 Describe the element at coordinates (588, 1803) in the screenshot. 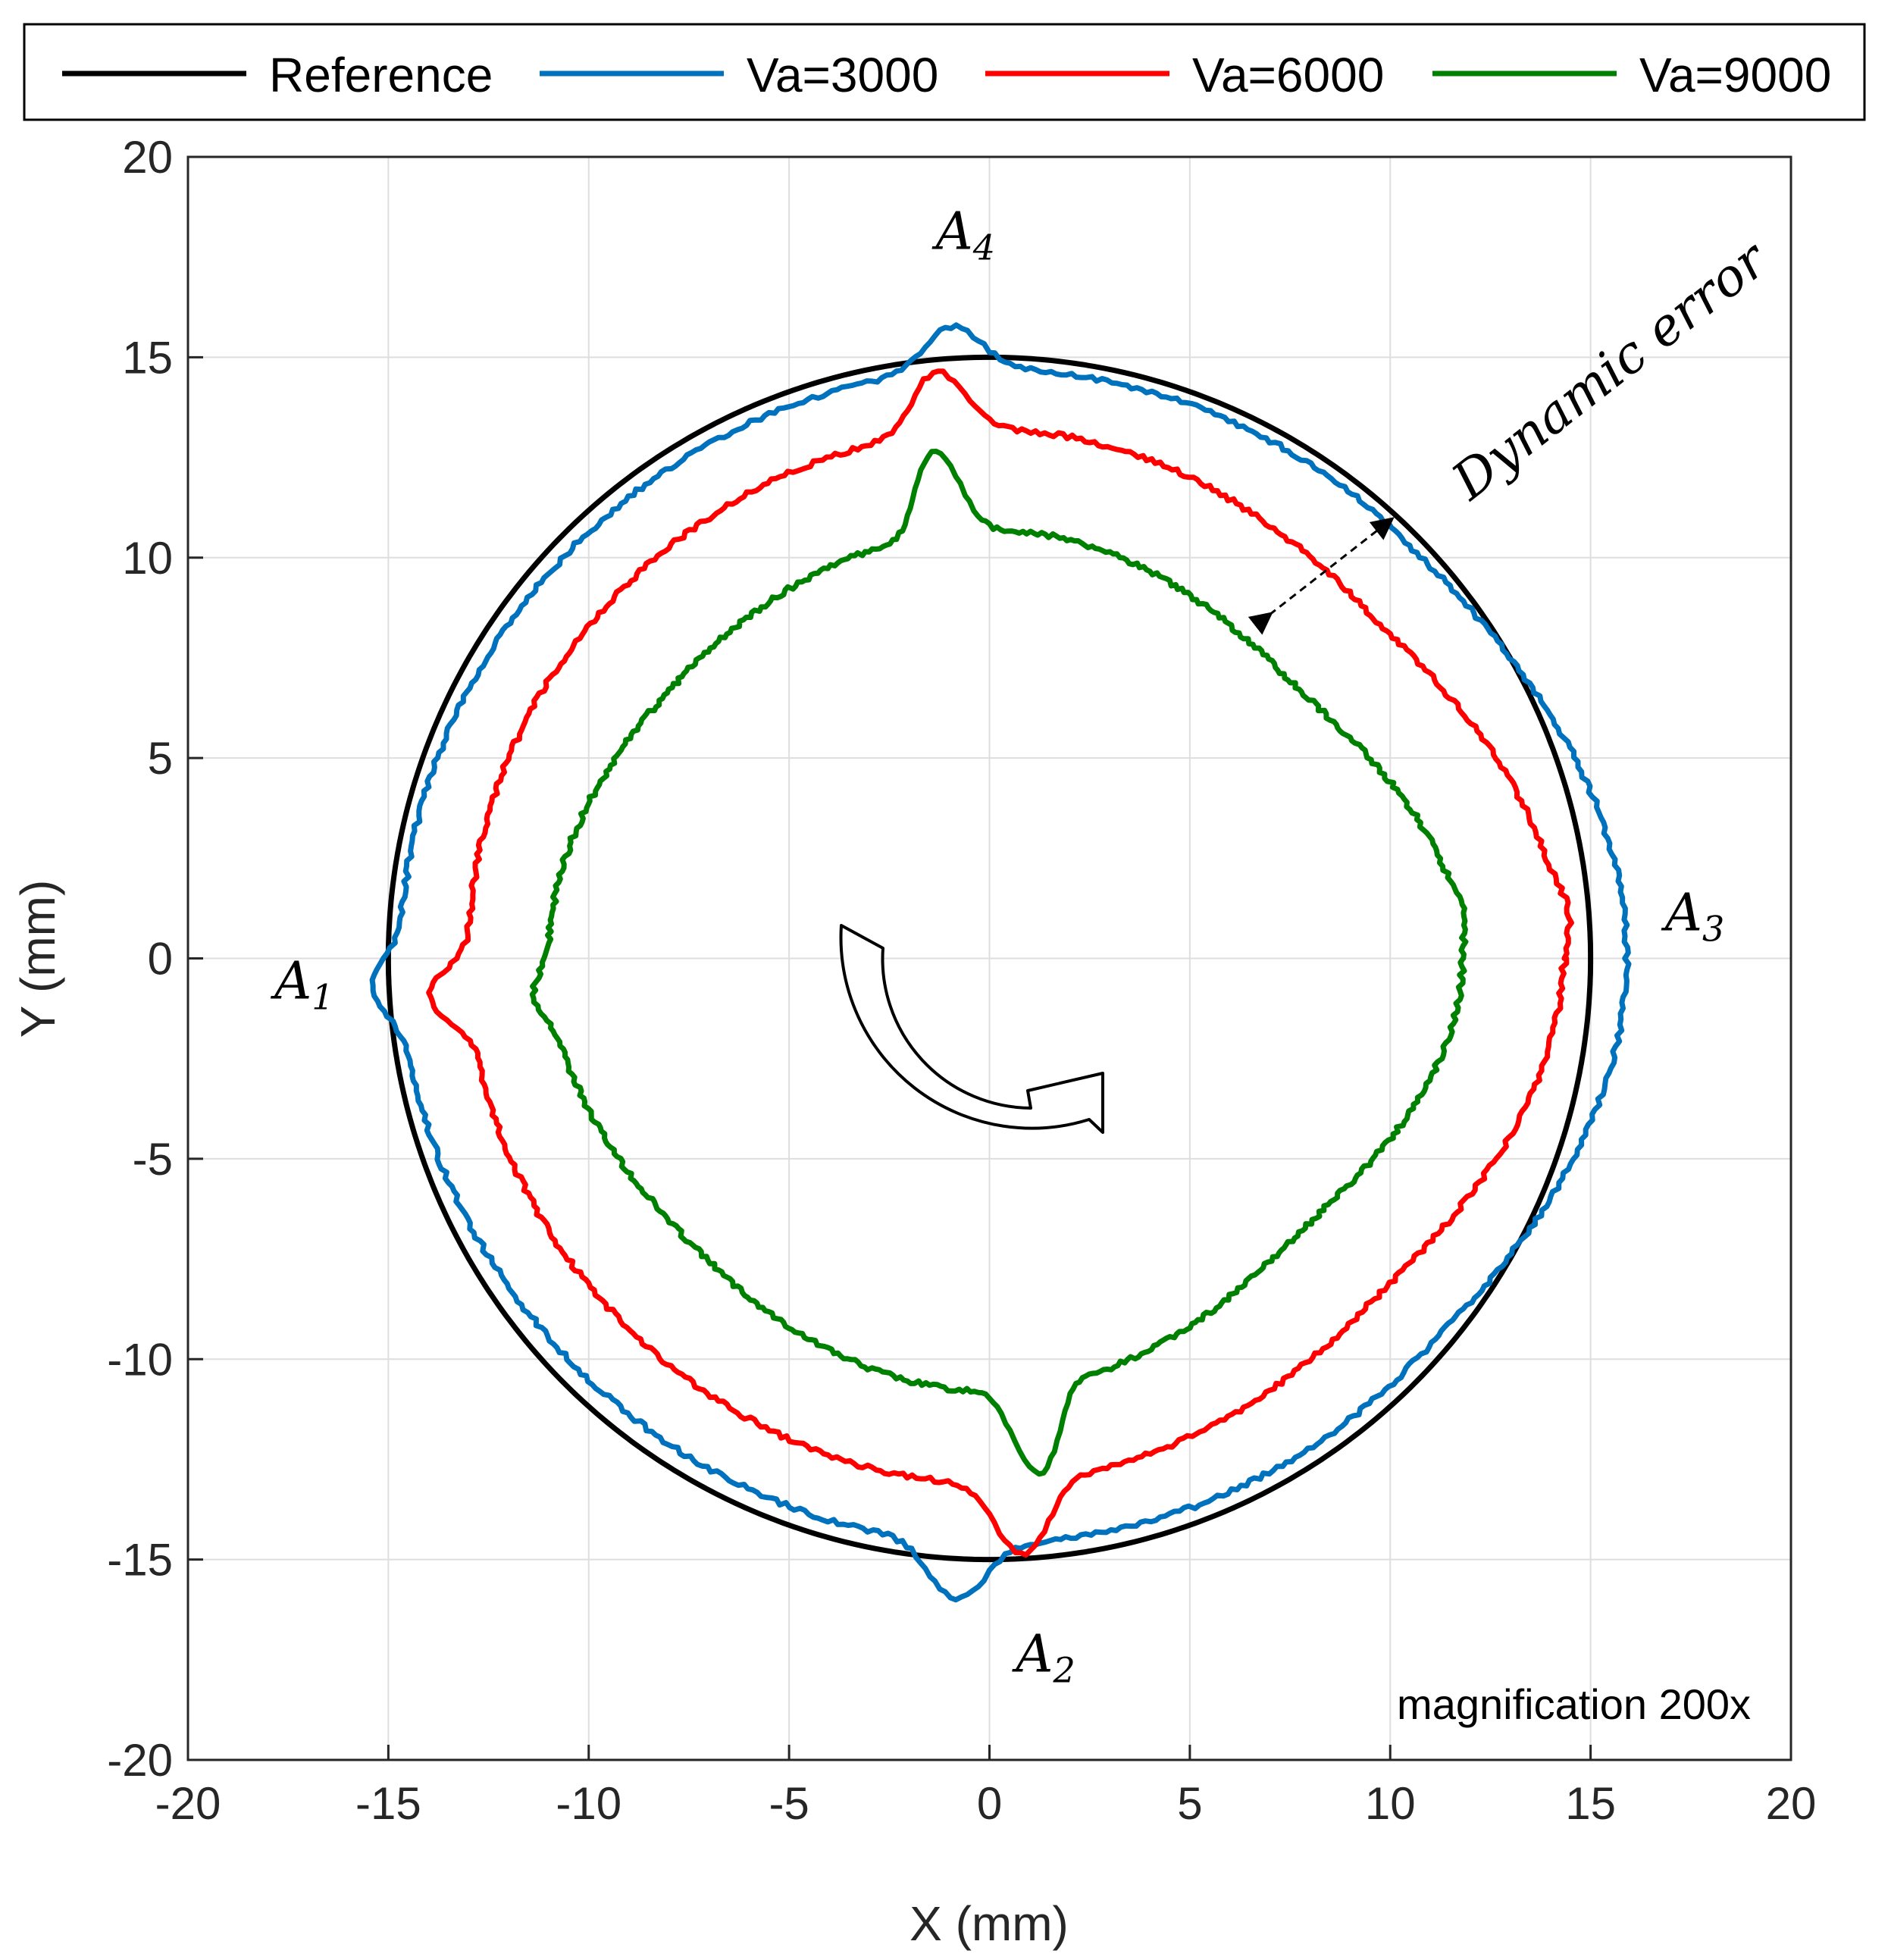

I see `x-tick-label: -10` at that location.